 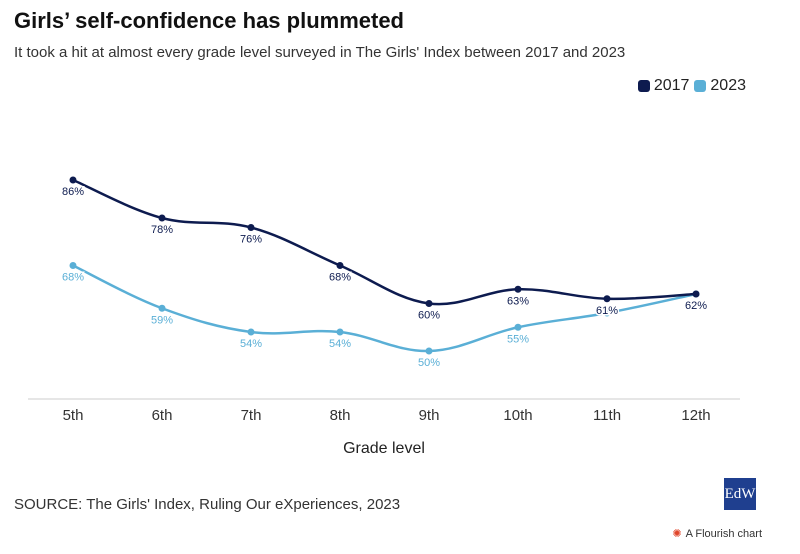 What do you see at coordinates (384, 308) in the screenshot?
I see `series-line-2023` at bounding box center [384, 308].